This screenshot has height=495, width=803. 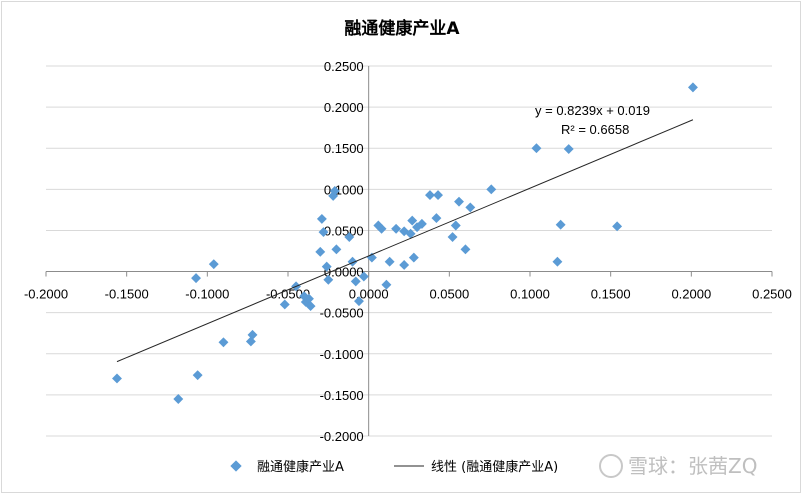 I want to click on watermark: 雪球：张茜ZQ, so click(x=678, y=466).